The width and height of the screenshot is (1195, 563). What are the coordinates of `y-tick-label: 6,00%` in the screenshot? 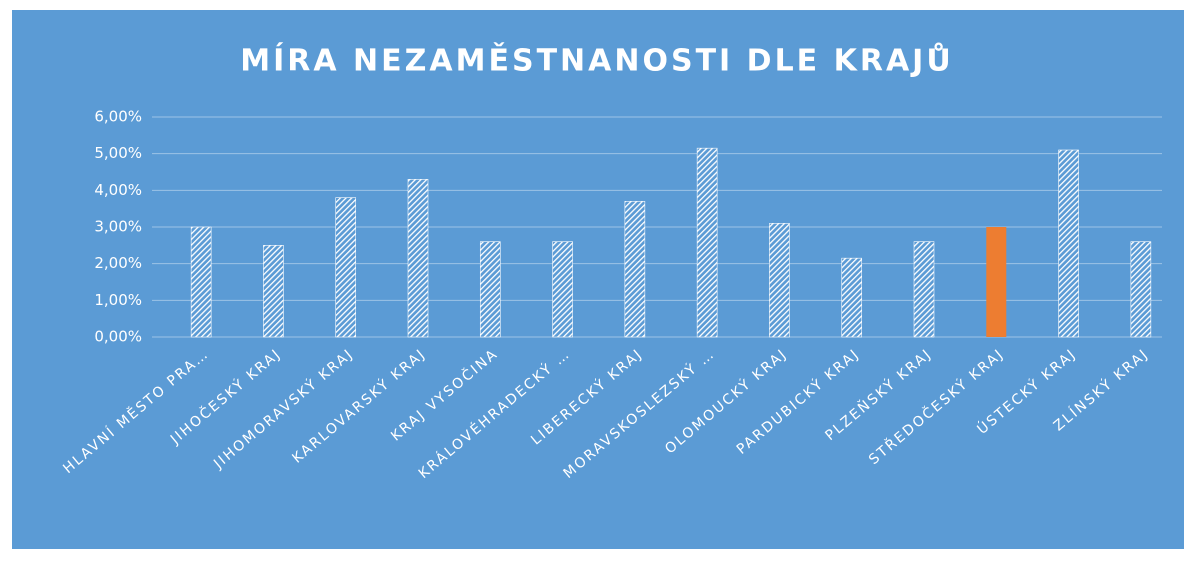 It's located at (118, 117).